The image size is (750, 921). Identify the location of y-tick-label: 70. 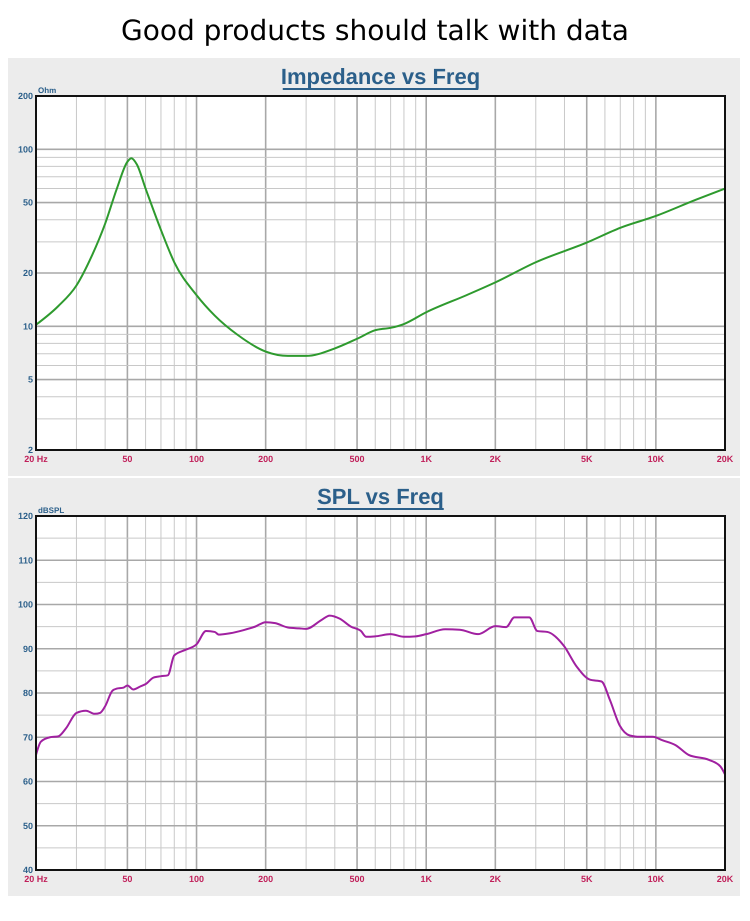
(27, 737).